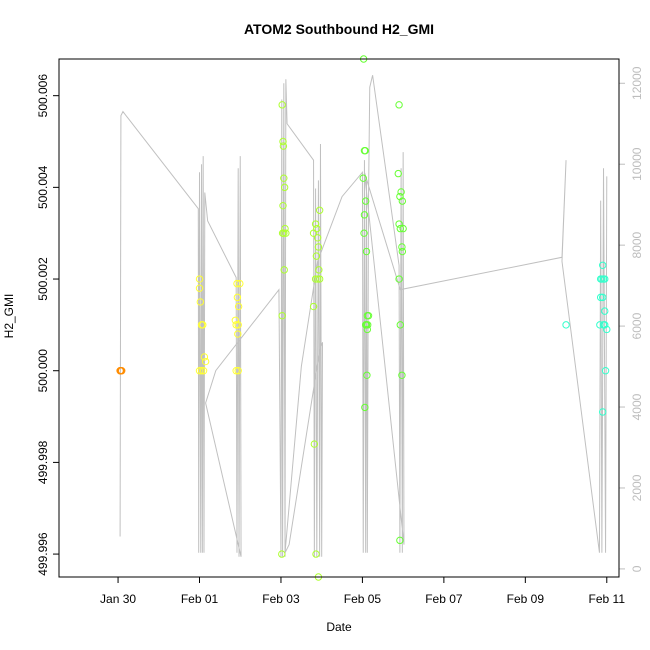  What do you see at coordinates (637, 487) in the screenshot?
I see `right-y-tick-label: 2000` at bounding box center [637, 487].